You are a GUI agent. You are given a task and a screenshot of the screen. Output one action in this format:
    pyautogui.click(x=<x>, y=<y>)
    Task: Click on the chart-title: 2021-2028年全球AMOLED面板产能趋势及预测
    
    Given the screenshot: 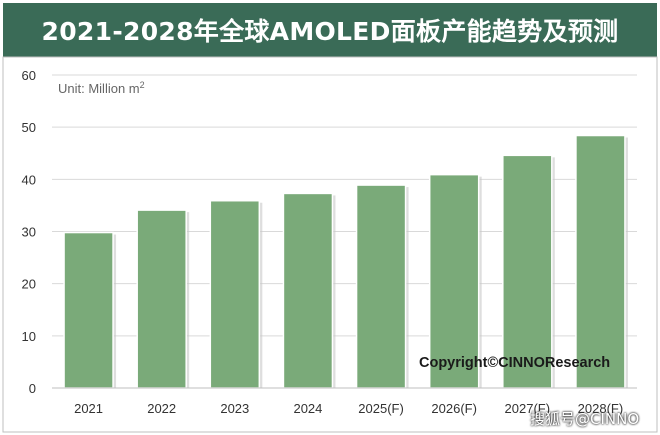 What is the action you would take?
    pyautogui.click(x=330, y=30)
    